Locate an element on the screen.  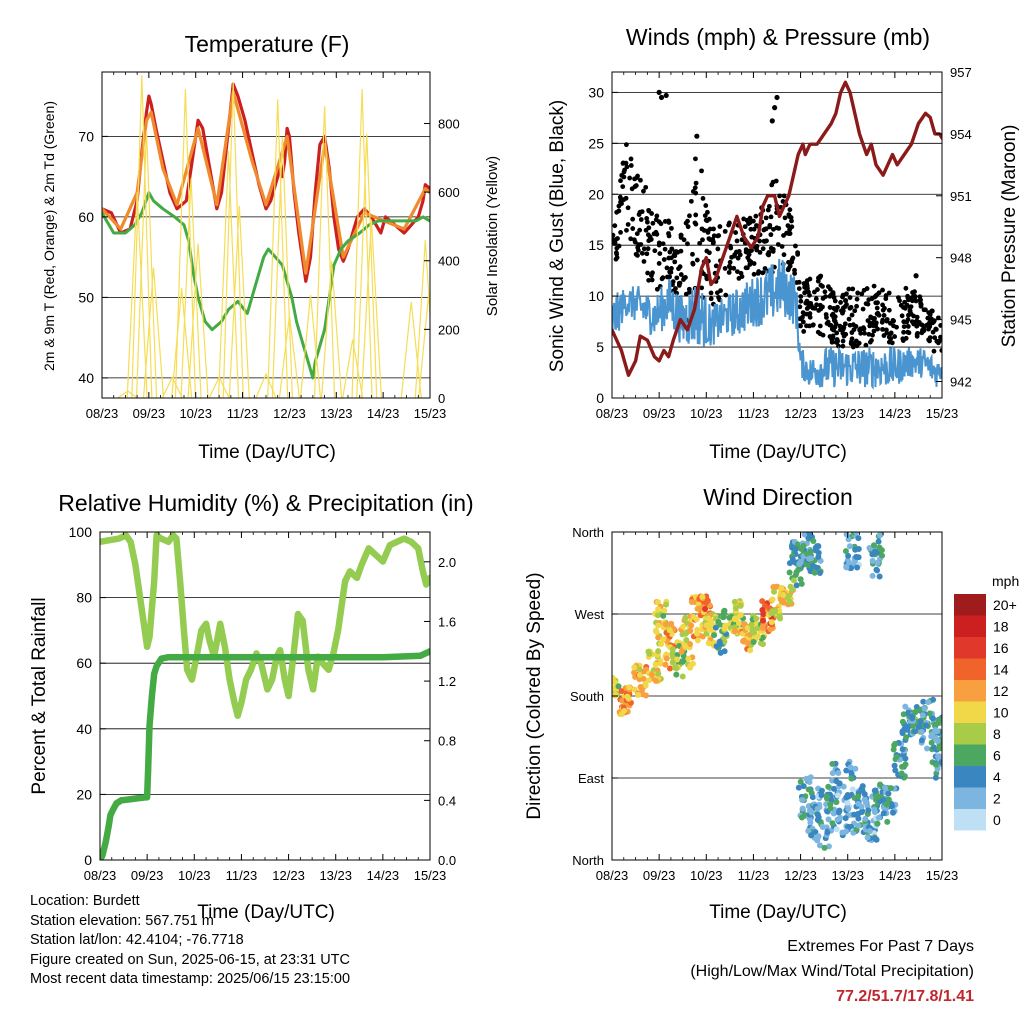
y-right-tick-label: 957 is located at coordinates (961, 72).